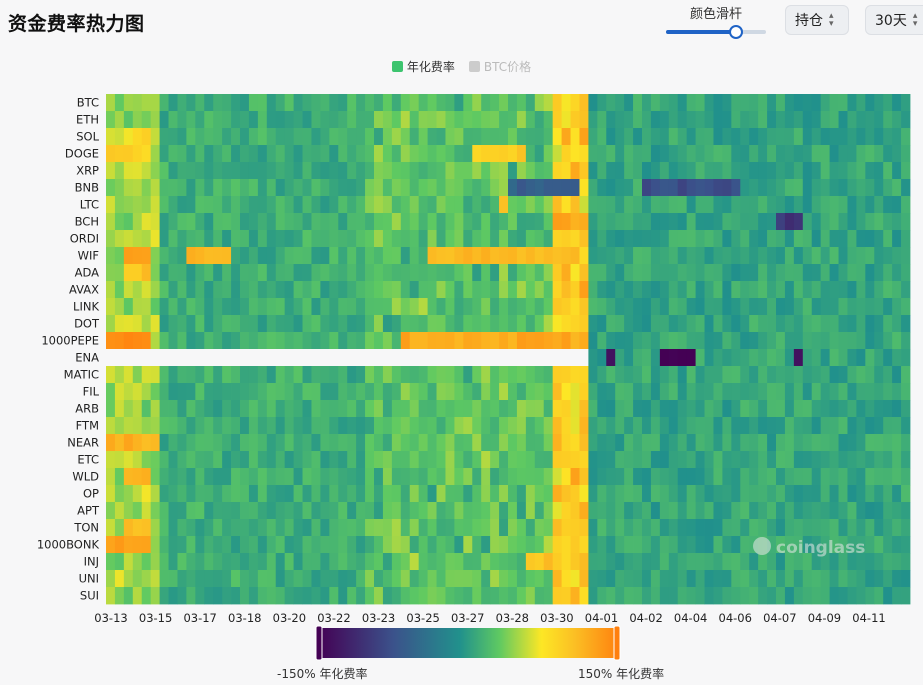  Describe the element at coordinates (817, 20) in the screenshot. I see `type-select: 持仓 ▴ ▾` at that location.